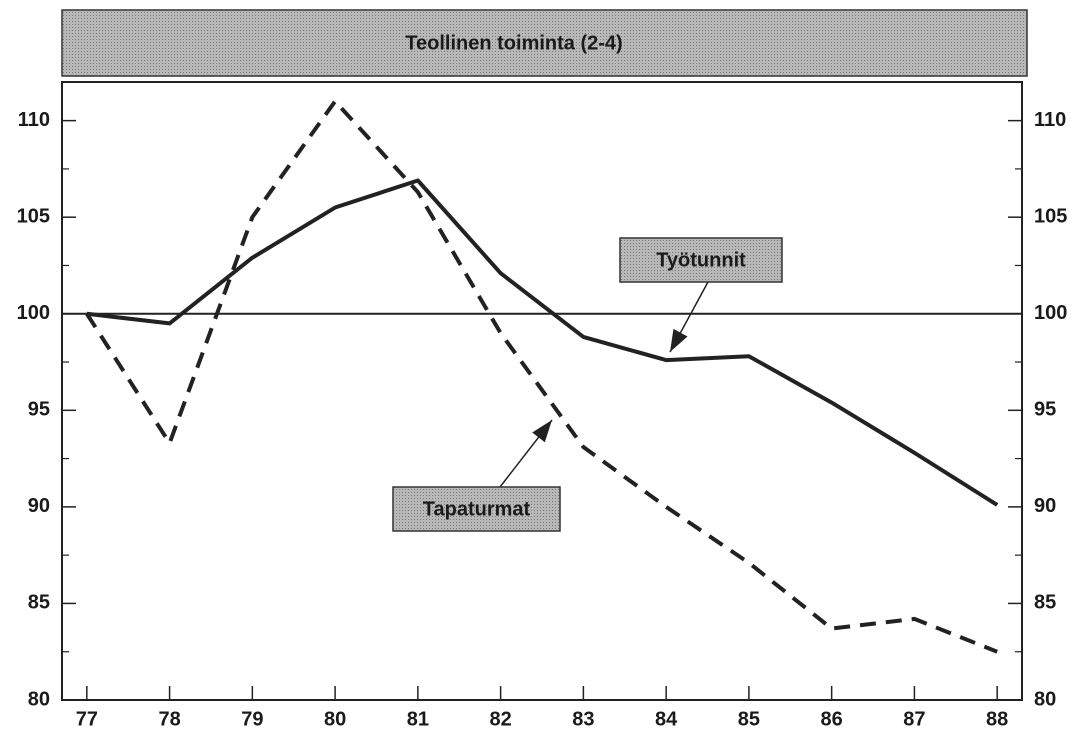 Image resolution: width=1082 pixels, height=735 pixels. I want to click on chart-title: Teollinen toiminta (2-4), so click(513, 43).